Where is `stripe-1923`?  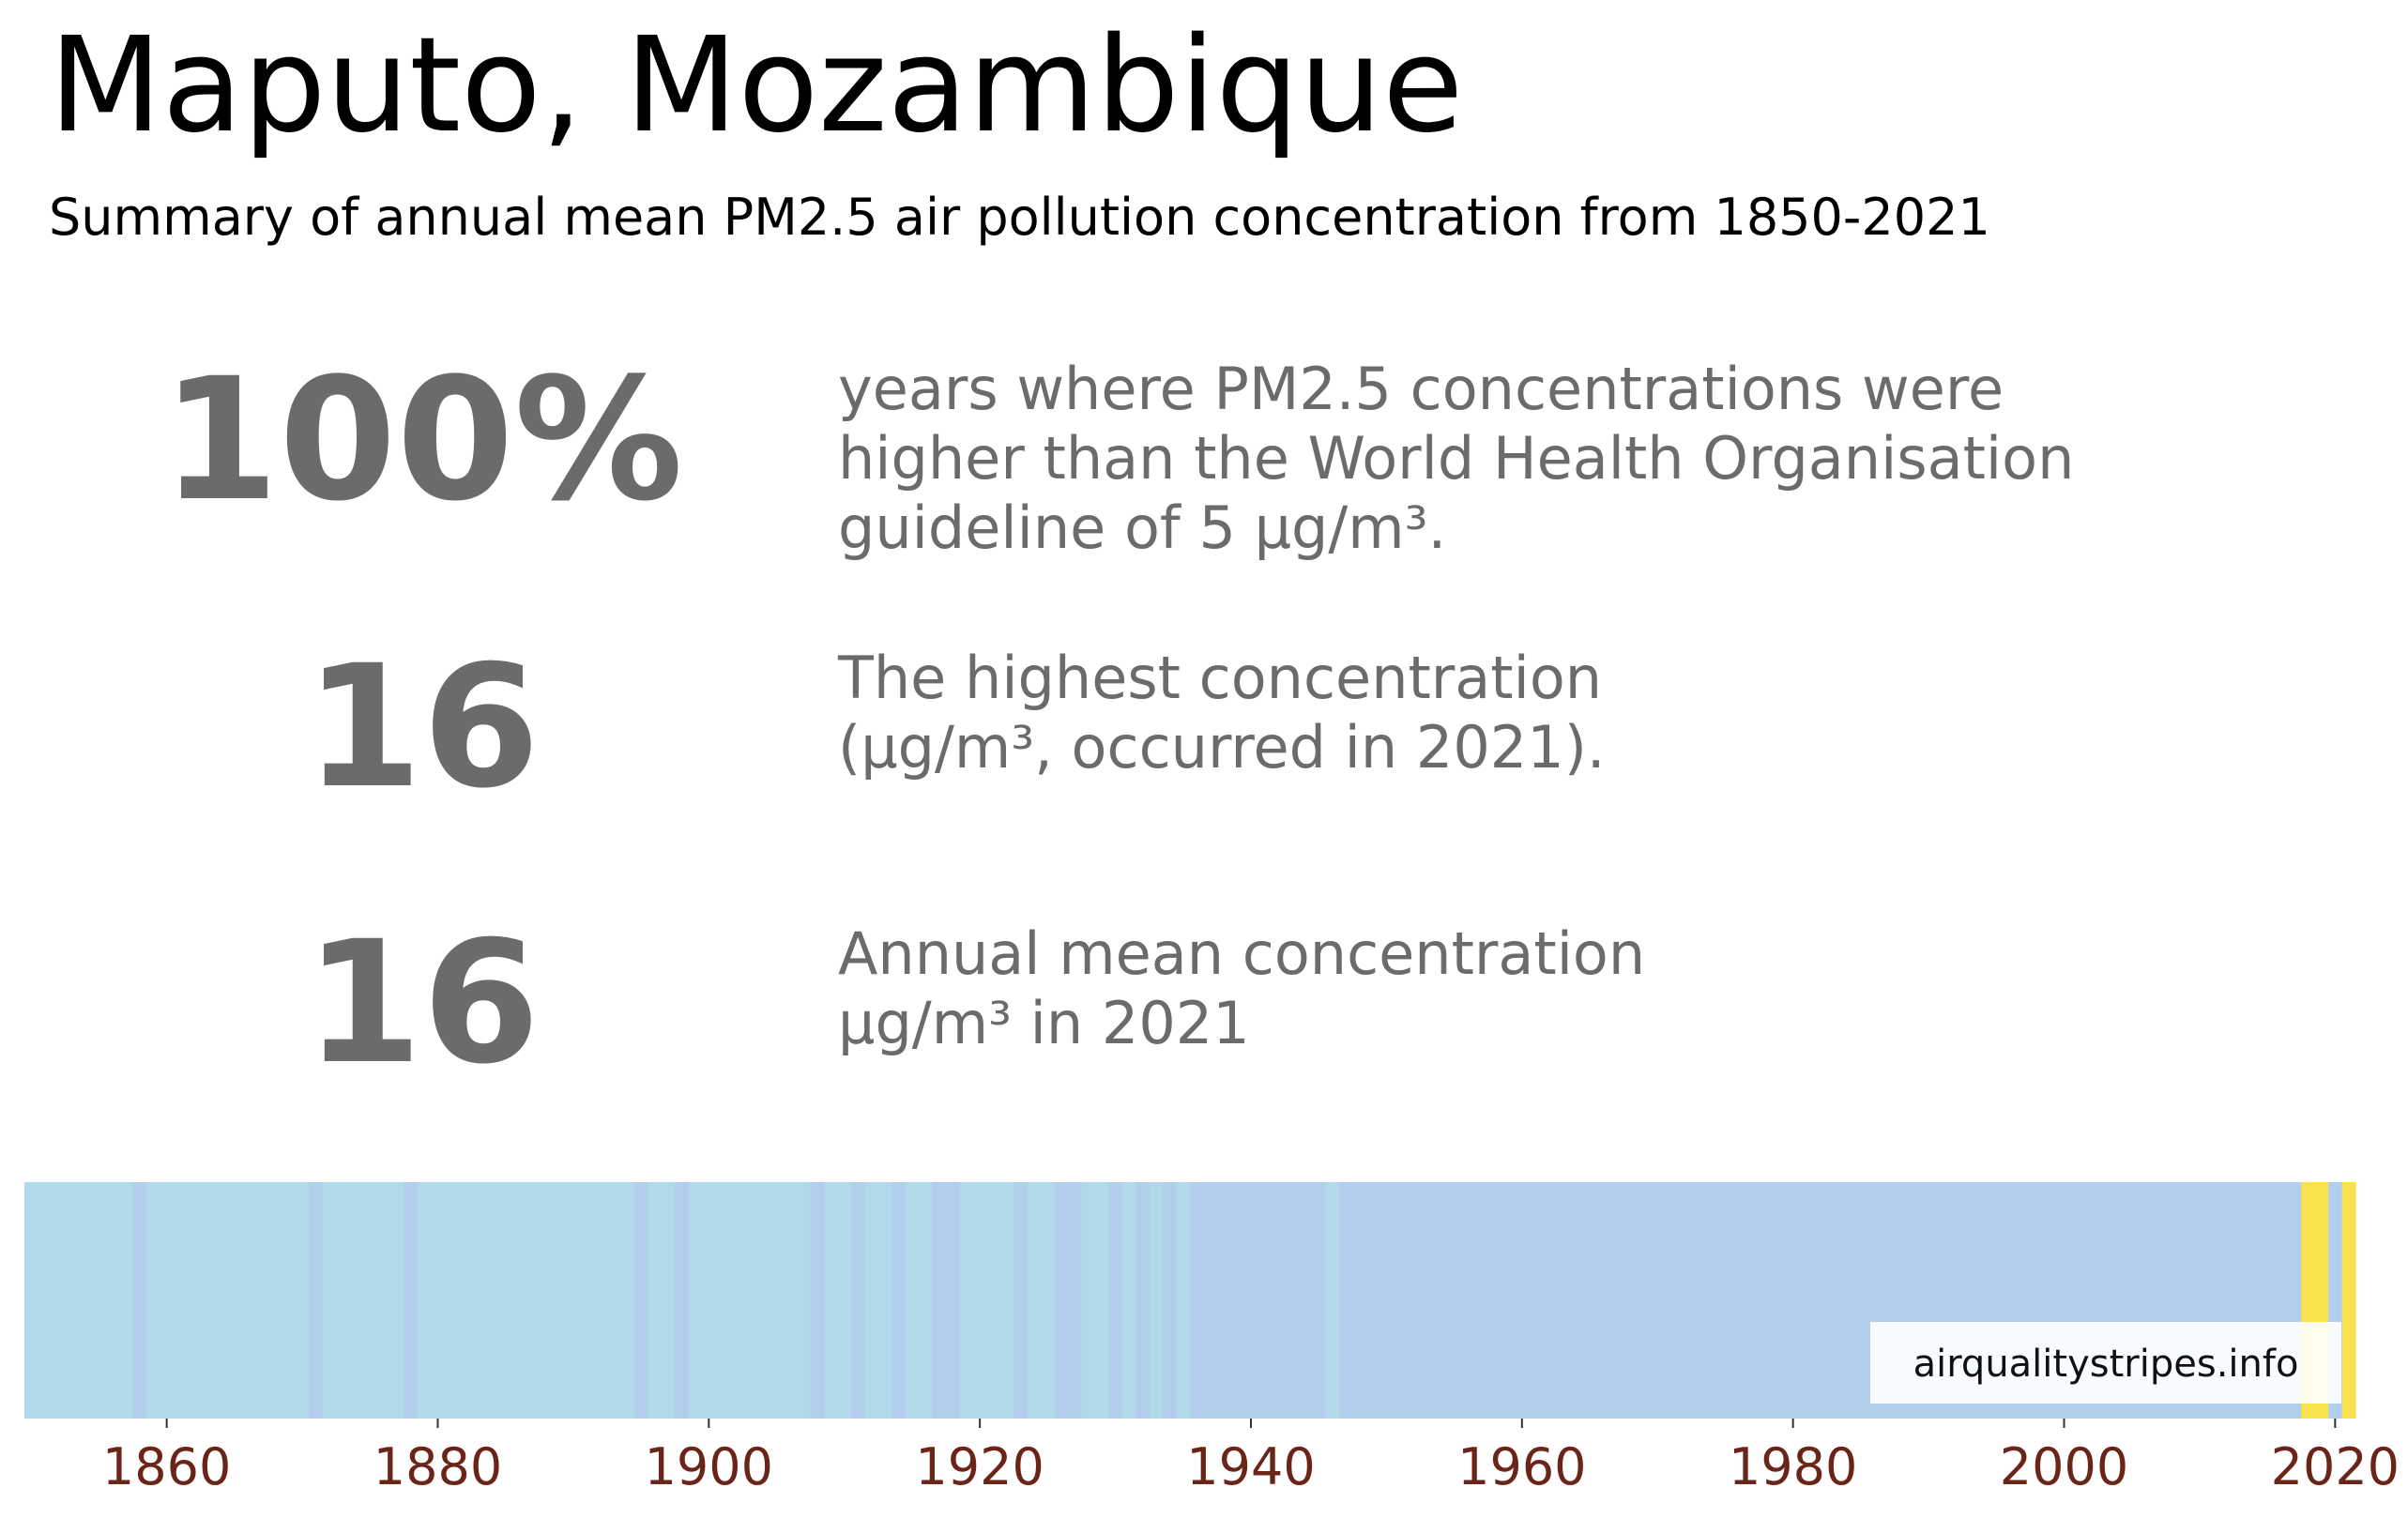 stripe-1923 is located at coordinates (1021, 1300).